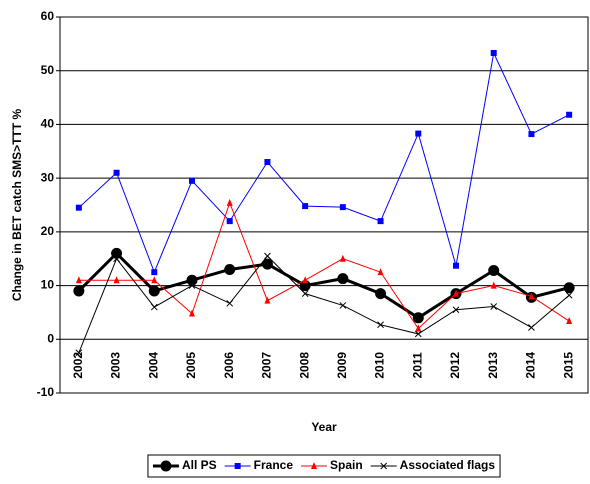  What do you see at coordinates (46, 392) in the screenshot?
I see `y-tick-label: -10` at bounding box center [46, 392].